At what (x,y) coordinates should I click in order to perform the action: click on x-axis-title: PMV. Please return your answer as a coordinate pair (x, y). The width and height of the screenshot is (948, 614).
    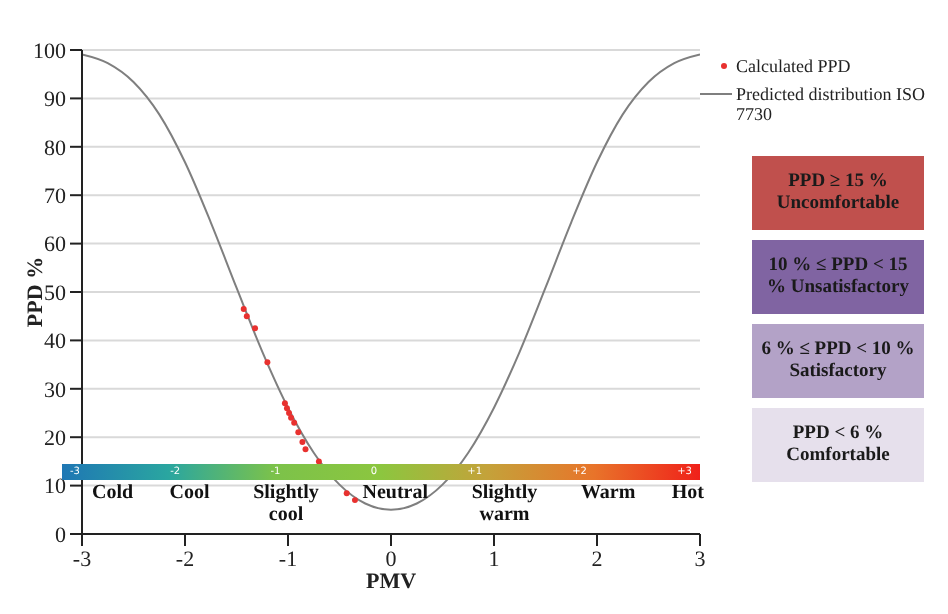
    Looking at the image, I should click on (391, 582).